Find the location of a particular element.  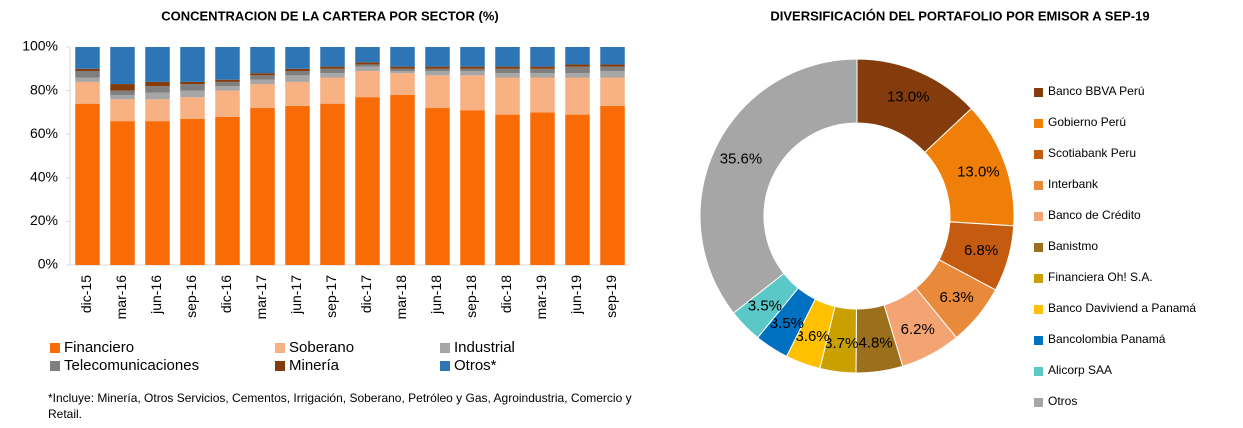

x-tick-label: sep-18 is located at coordinates (471, 296).